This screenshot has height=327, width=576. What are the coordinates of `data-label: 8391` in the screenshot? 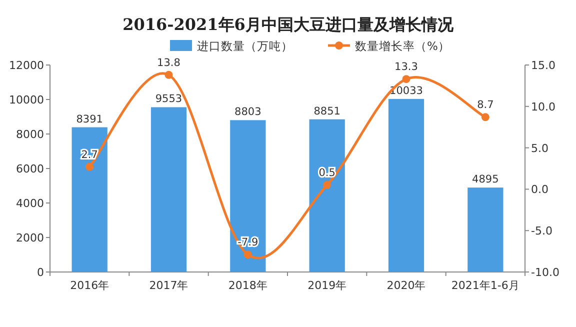 It's located at (89, 119).